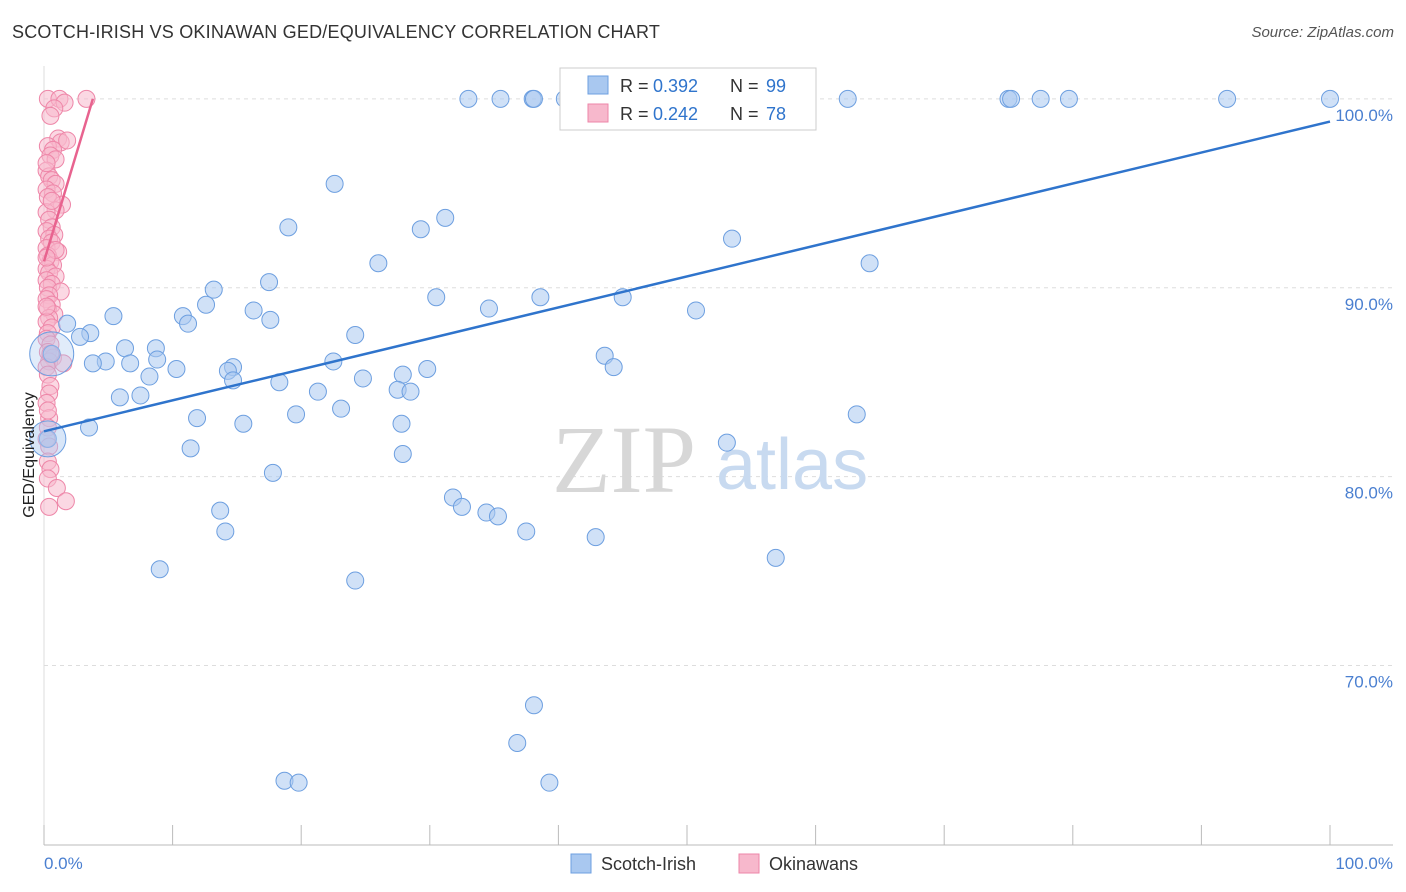 The width and height of the screenshot is (1406, 892). Describe the element at coordinates (48, 439) in the screenshot. I see `scotch-irish-cluster-low` at that location.